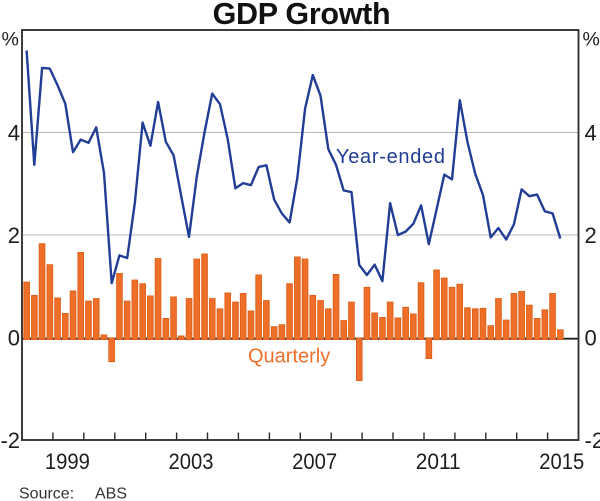  What do you see at coordinates (111, 493) in the screenshot?
I see `svg-text: ABS` at bounding box center [111, 493].